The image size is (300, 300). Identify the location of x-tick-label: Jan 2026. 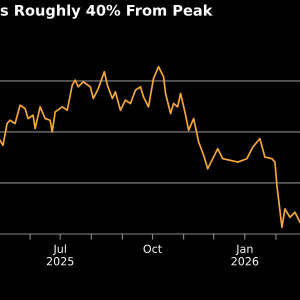
(244, 255).